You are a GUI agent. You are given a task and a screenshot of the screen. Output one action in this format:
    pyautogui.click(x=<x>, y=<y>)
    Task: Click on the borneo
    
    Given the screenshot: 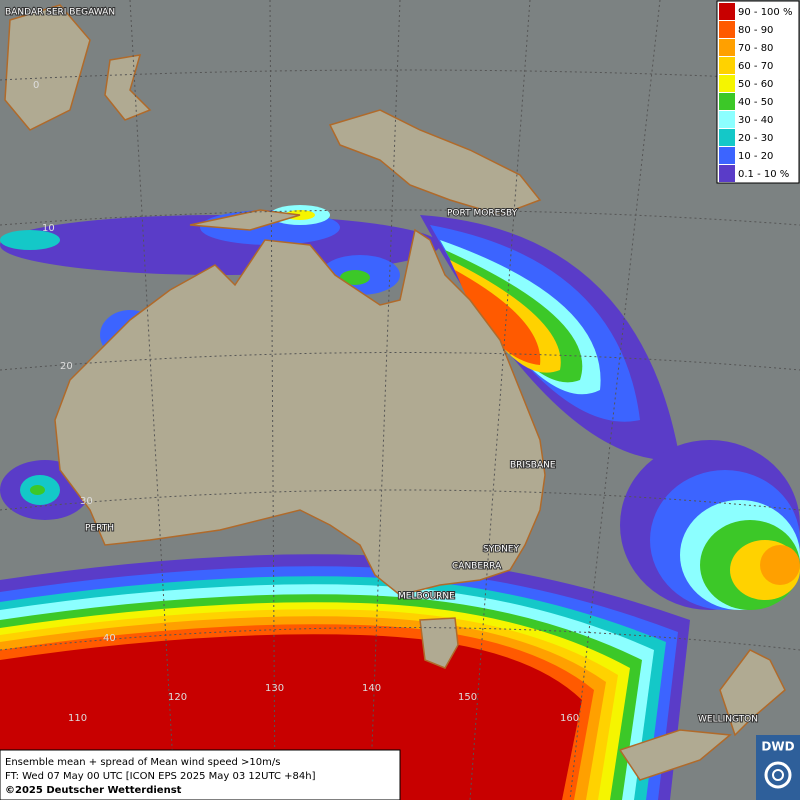 What is the action you would take?
    pyautogui.click(x=47, y=67)
    